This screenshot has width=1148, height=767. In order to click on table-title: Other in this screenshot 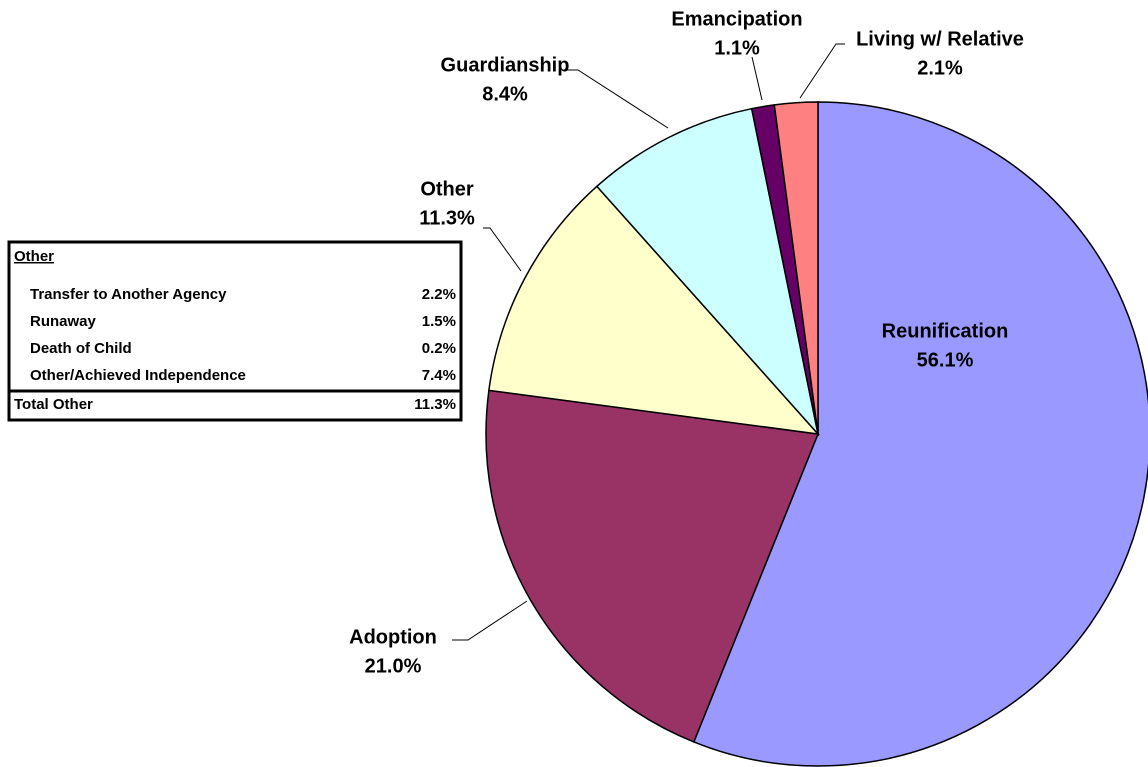, I will do `click(34, 256)`.